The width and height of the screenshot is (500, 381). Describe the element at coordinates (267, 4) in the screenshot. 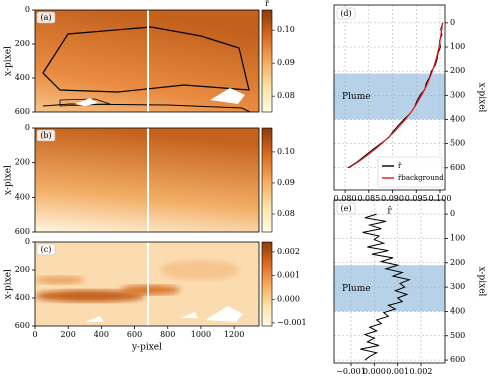

I see `colorbar-label: r̂` at that location.